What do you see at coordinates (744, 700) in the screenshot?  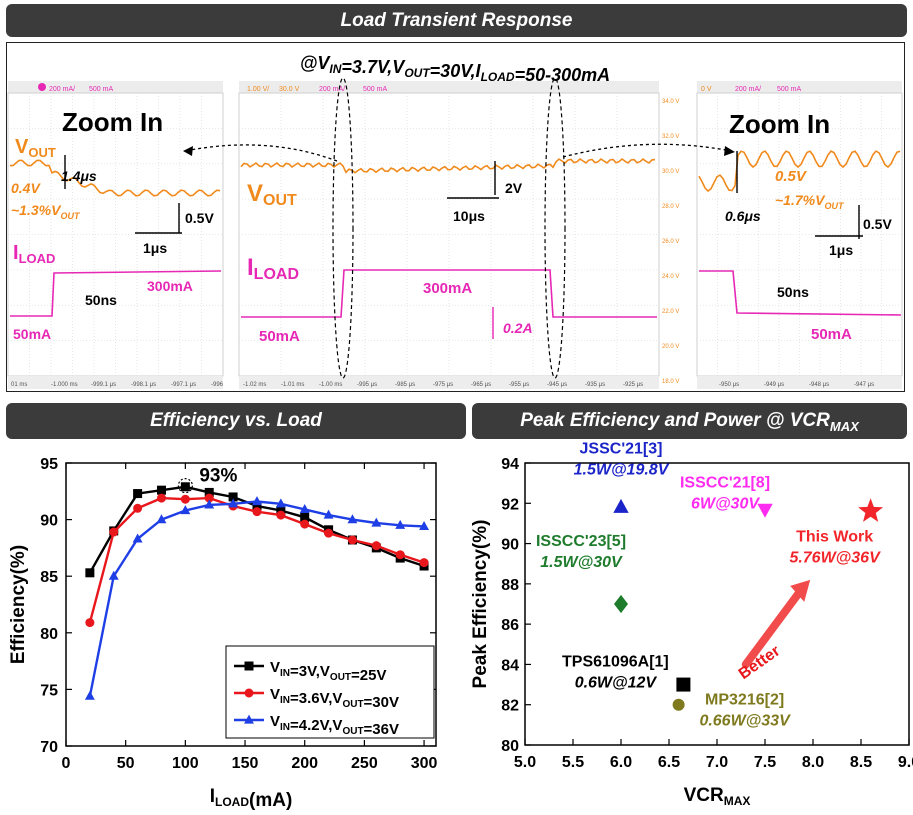 I see `point-name-5: MP3216[2]` at bounding box center [744, 700].